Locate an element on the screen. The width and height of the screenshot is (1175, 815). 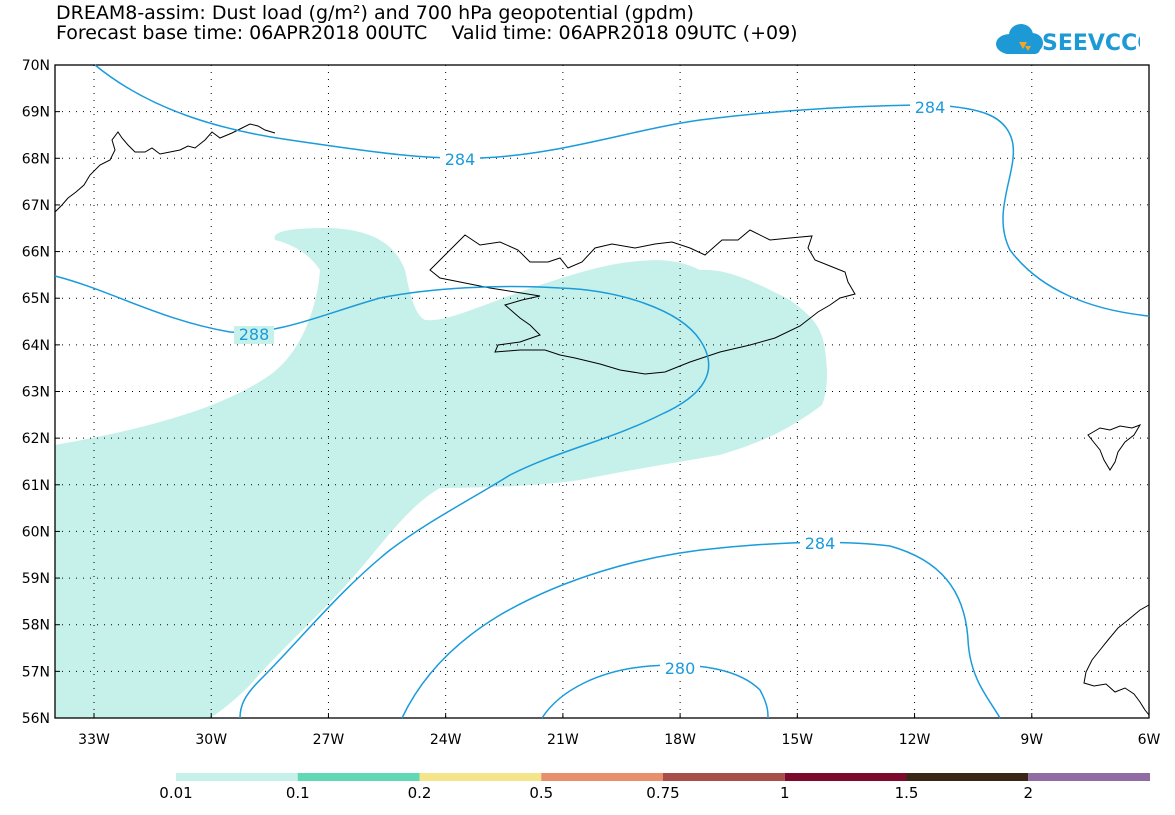
longitude-label: 12W is located at coordinates (915, 740).